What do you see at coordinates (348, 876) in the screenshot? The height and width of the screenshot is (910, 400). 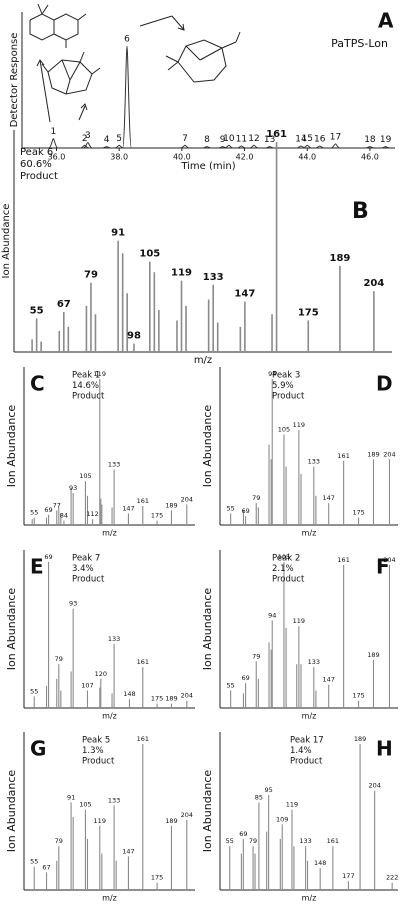 I see `peak-label: 177` at bounding box center [348, 876].